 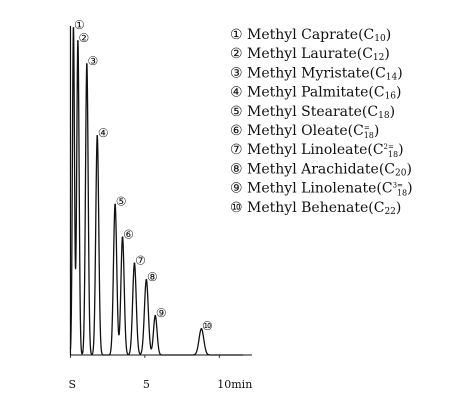 I want to click on legend-entry-8: ⑧ Methyl Arachidate(C20), so click(x=321, y=169).